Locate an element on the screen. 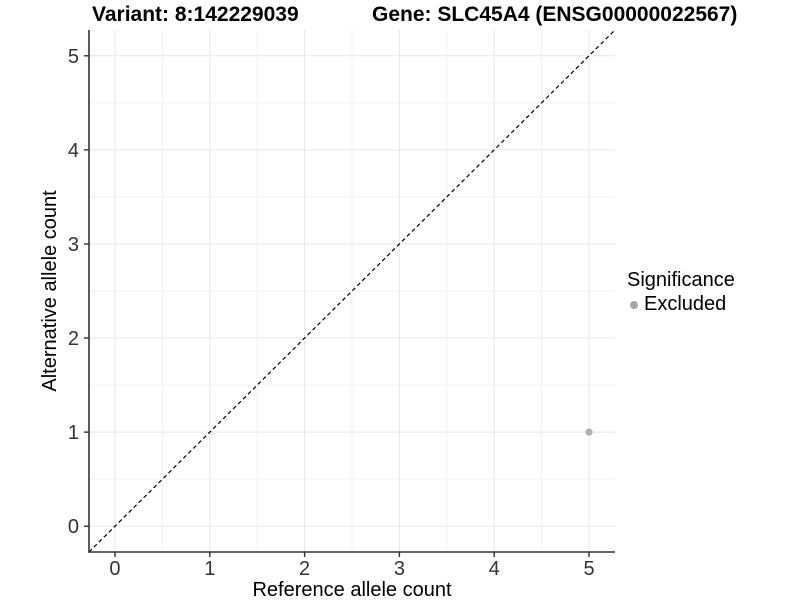 This screenshot has height=600, width=800. x-axis-title: Reference allele count is located at coordinates (351, 589).